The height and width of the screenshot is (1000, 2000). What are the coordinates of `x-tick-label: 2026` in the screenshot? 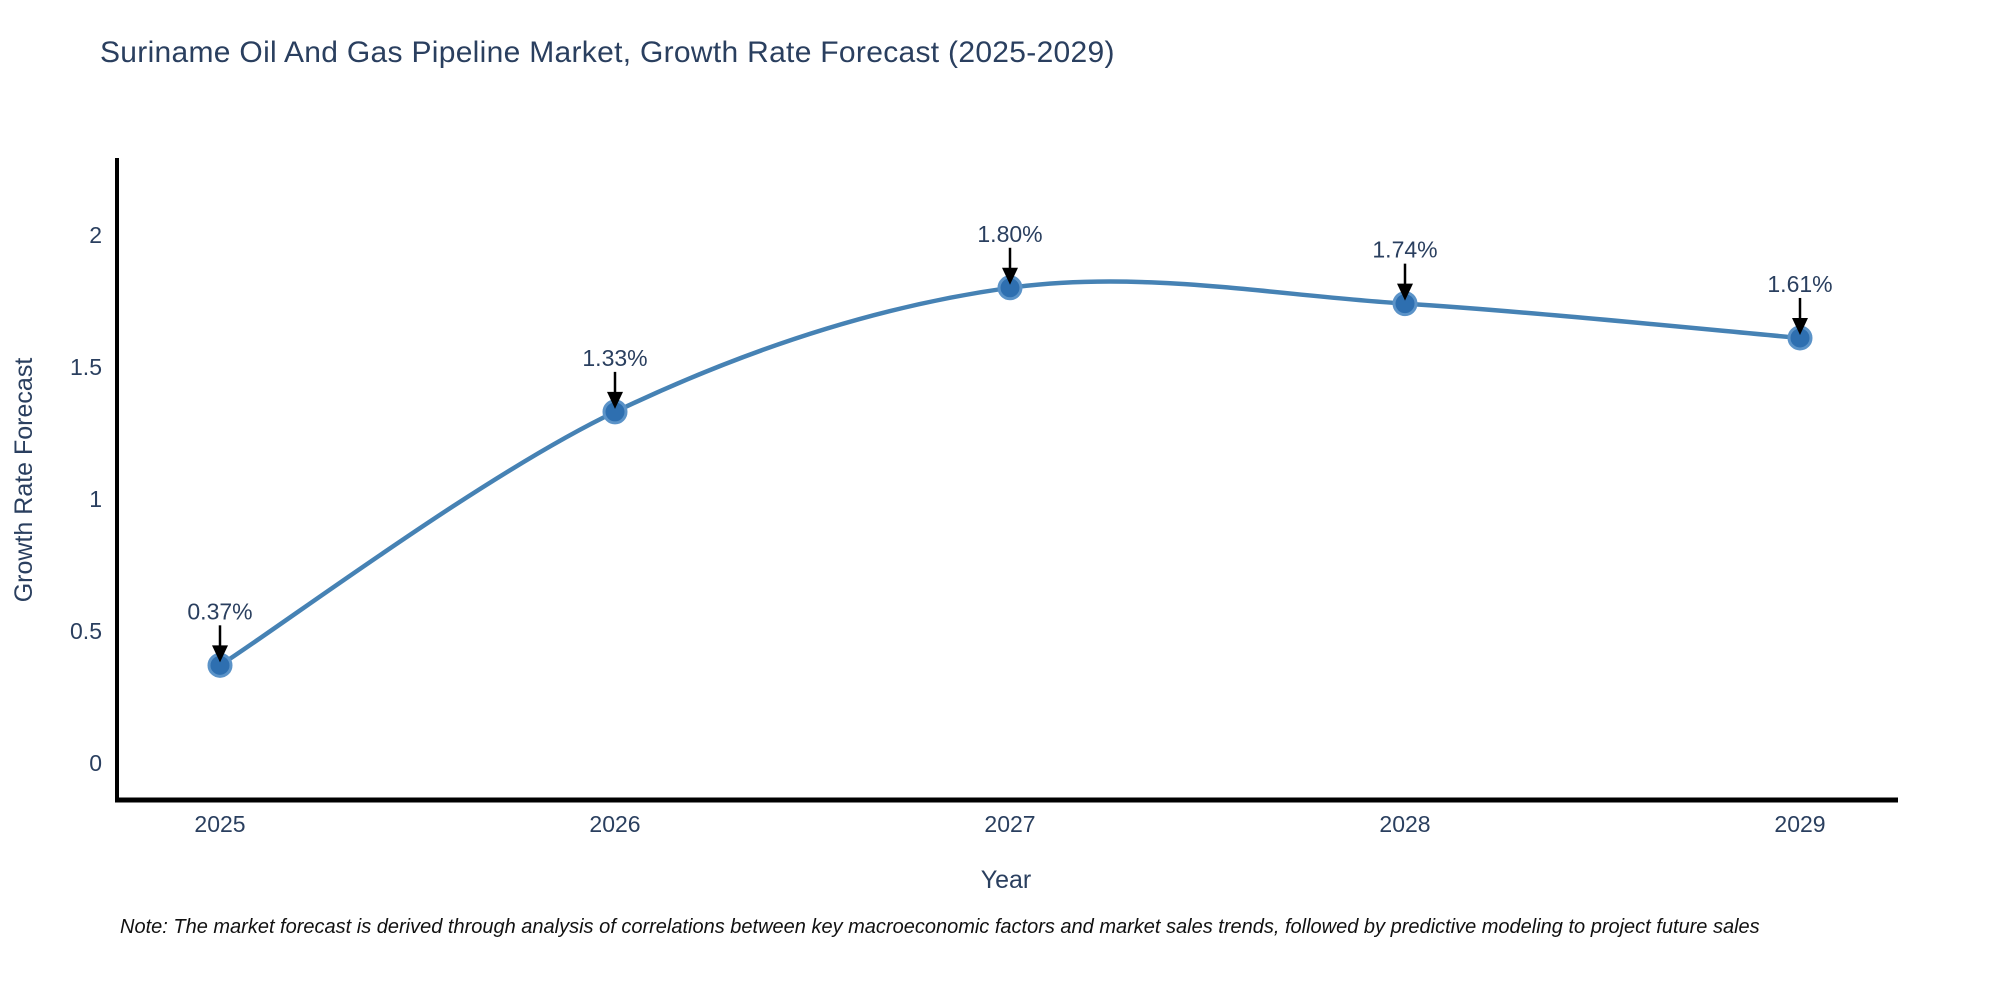 It's located at (614, 824).